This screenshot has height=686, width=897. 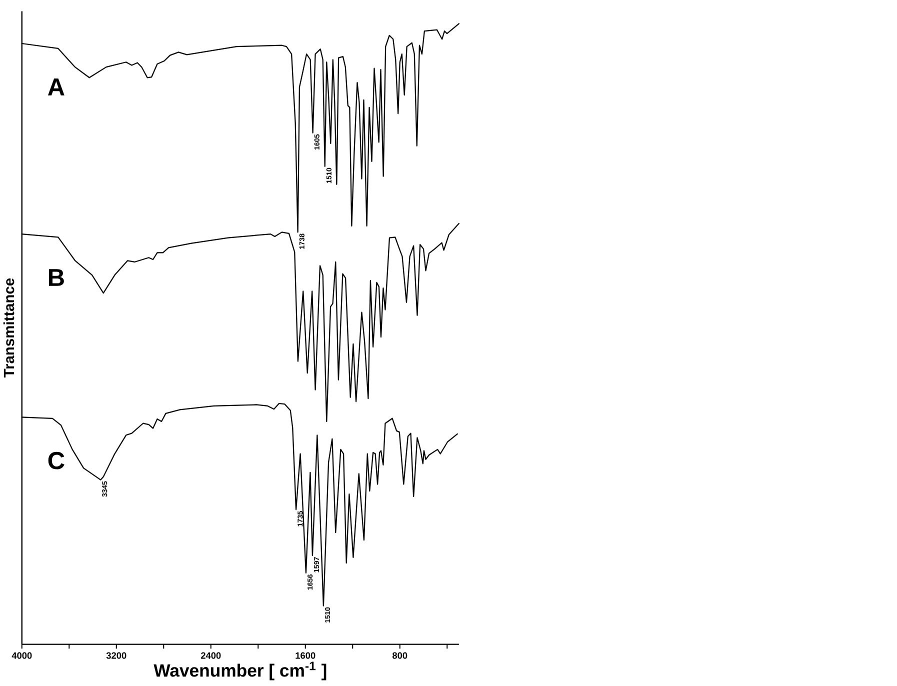 What do you see at coordinates (56, 87) in the screenshot?
I see `series-label: A` at bounding box center [56, 87].